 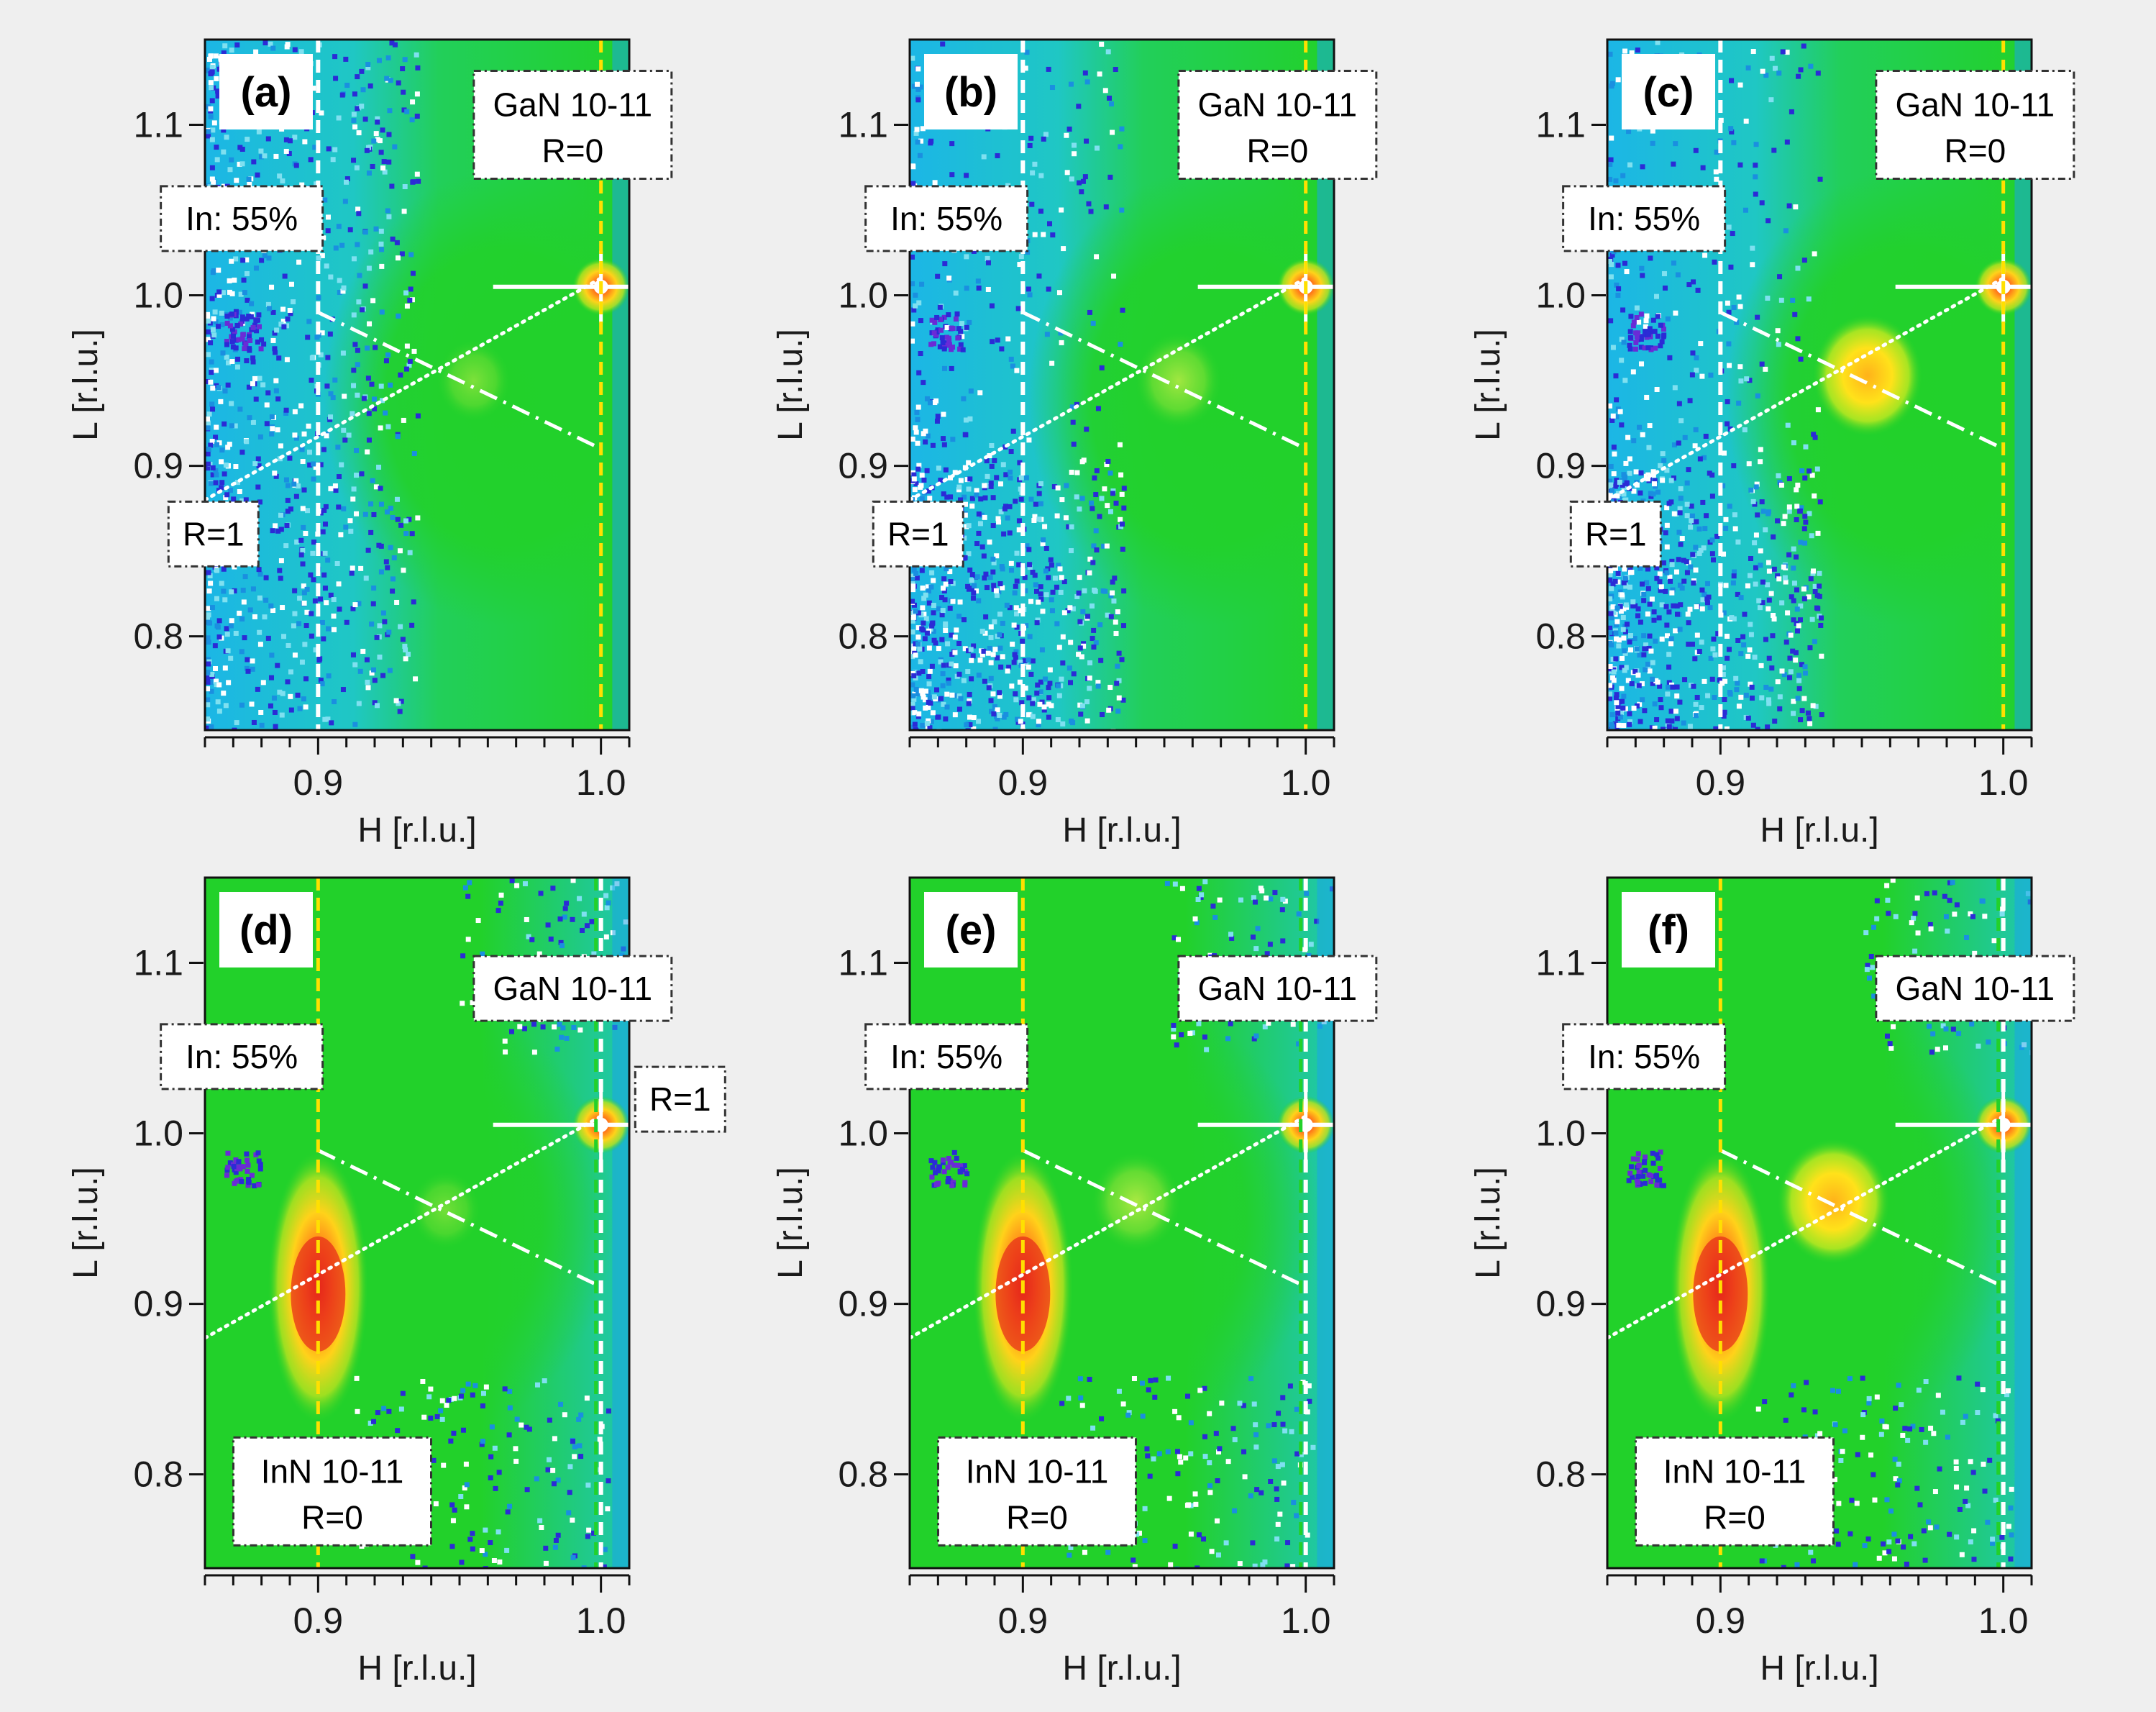 What do you see at coordinates (1121, 385) in the screenshot?
I see `plot-frame` at bounding box center [1121, 385].